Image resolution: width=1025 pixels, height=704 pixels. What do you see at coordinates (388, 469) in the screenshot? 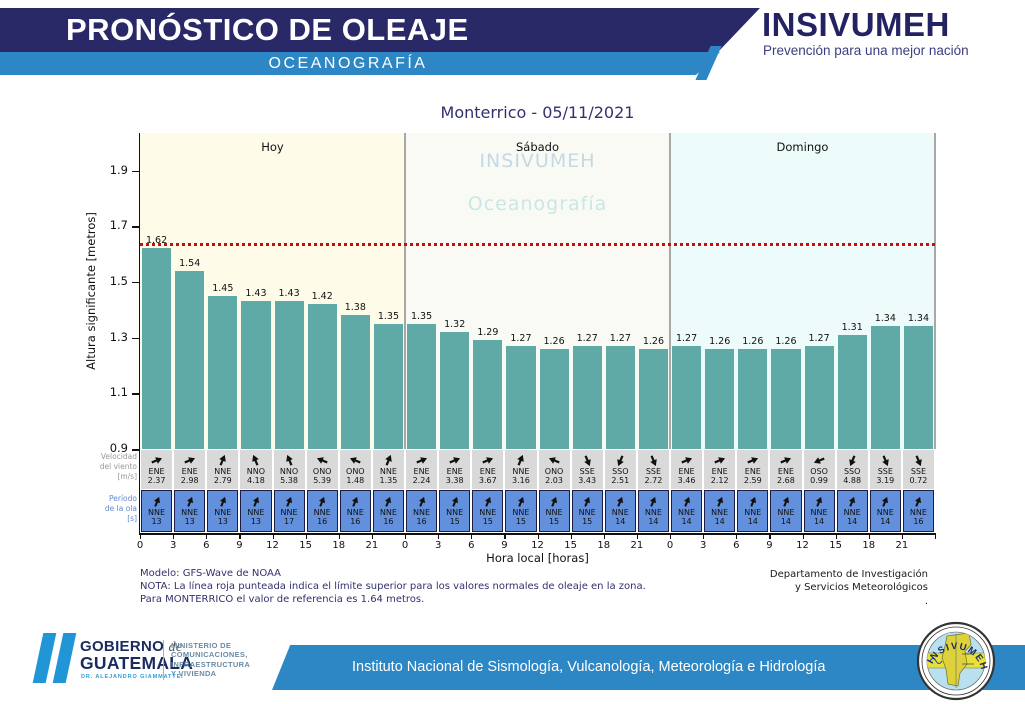
I see `wind-cell: NNE 1.35` at bounding box center [388, 469].